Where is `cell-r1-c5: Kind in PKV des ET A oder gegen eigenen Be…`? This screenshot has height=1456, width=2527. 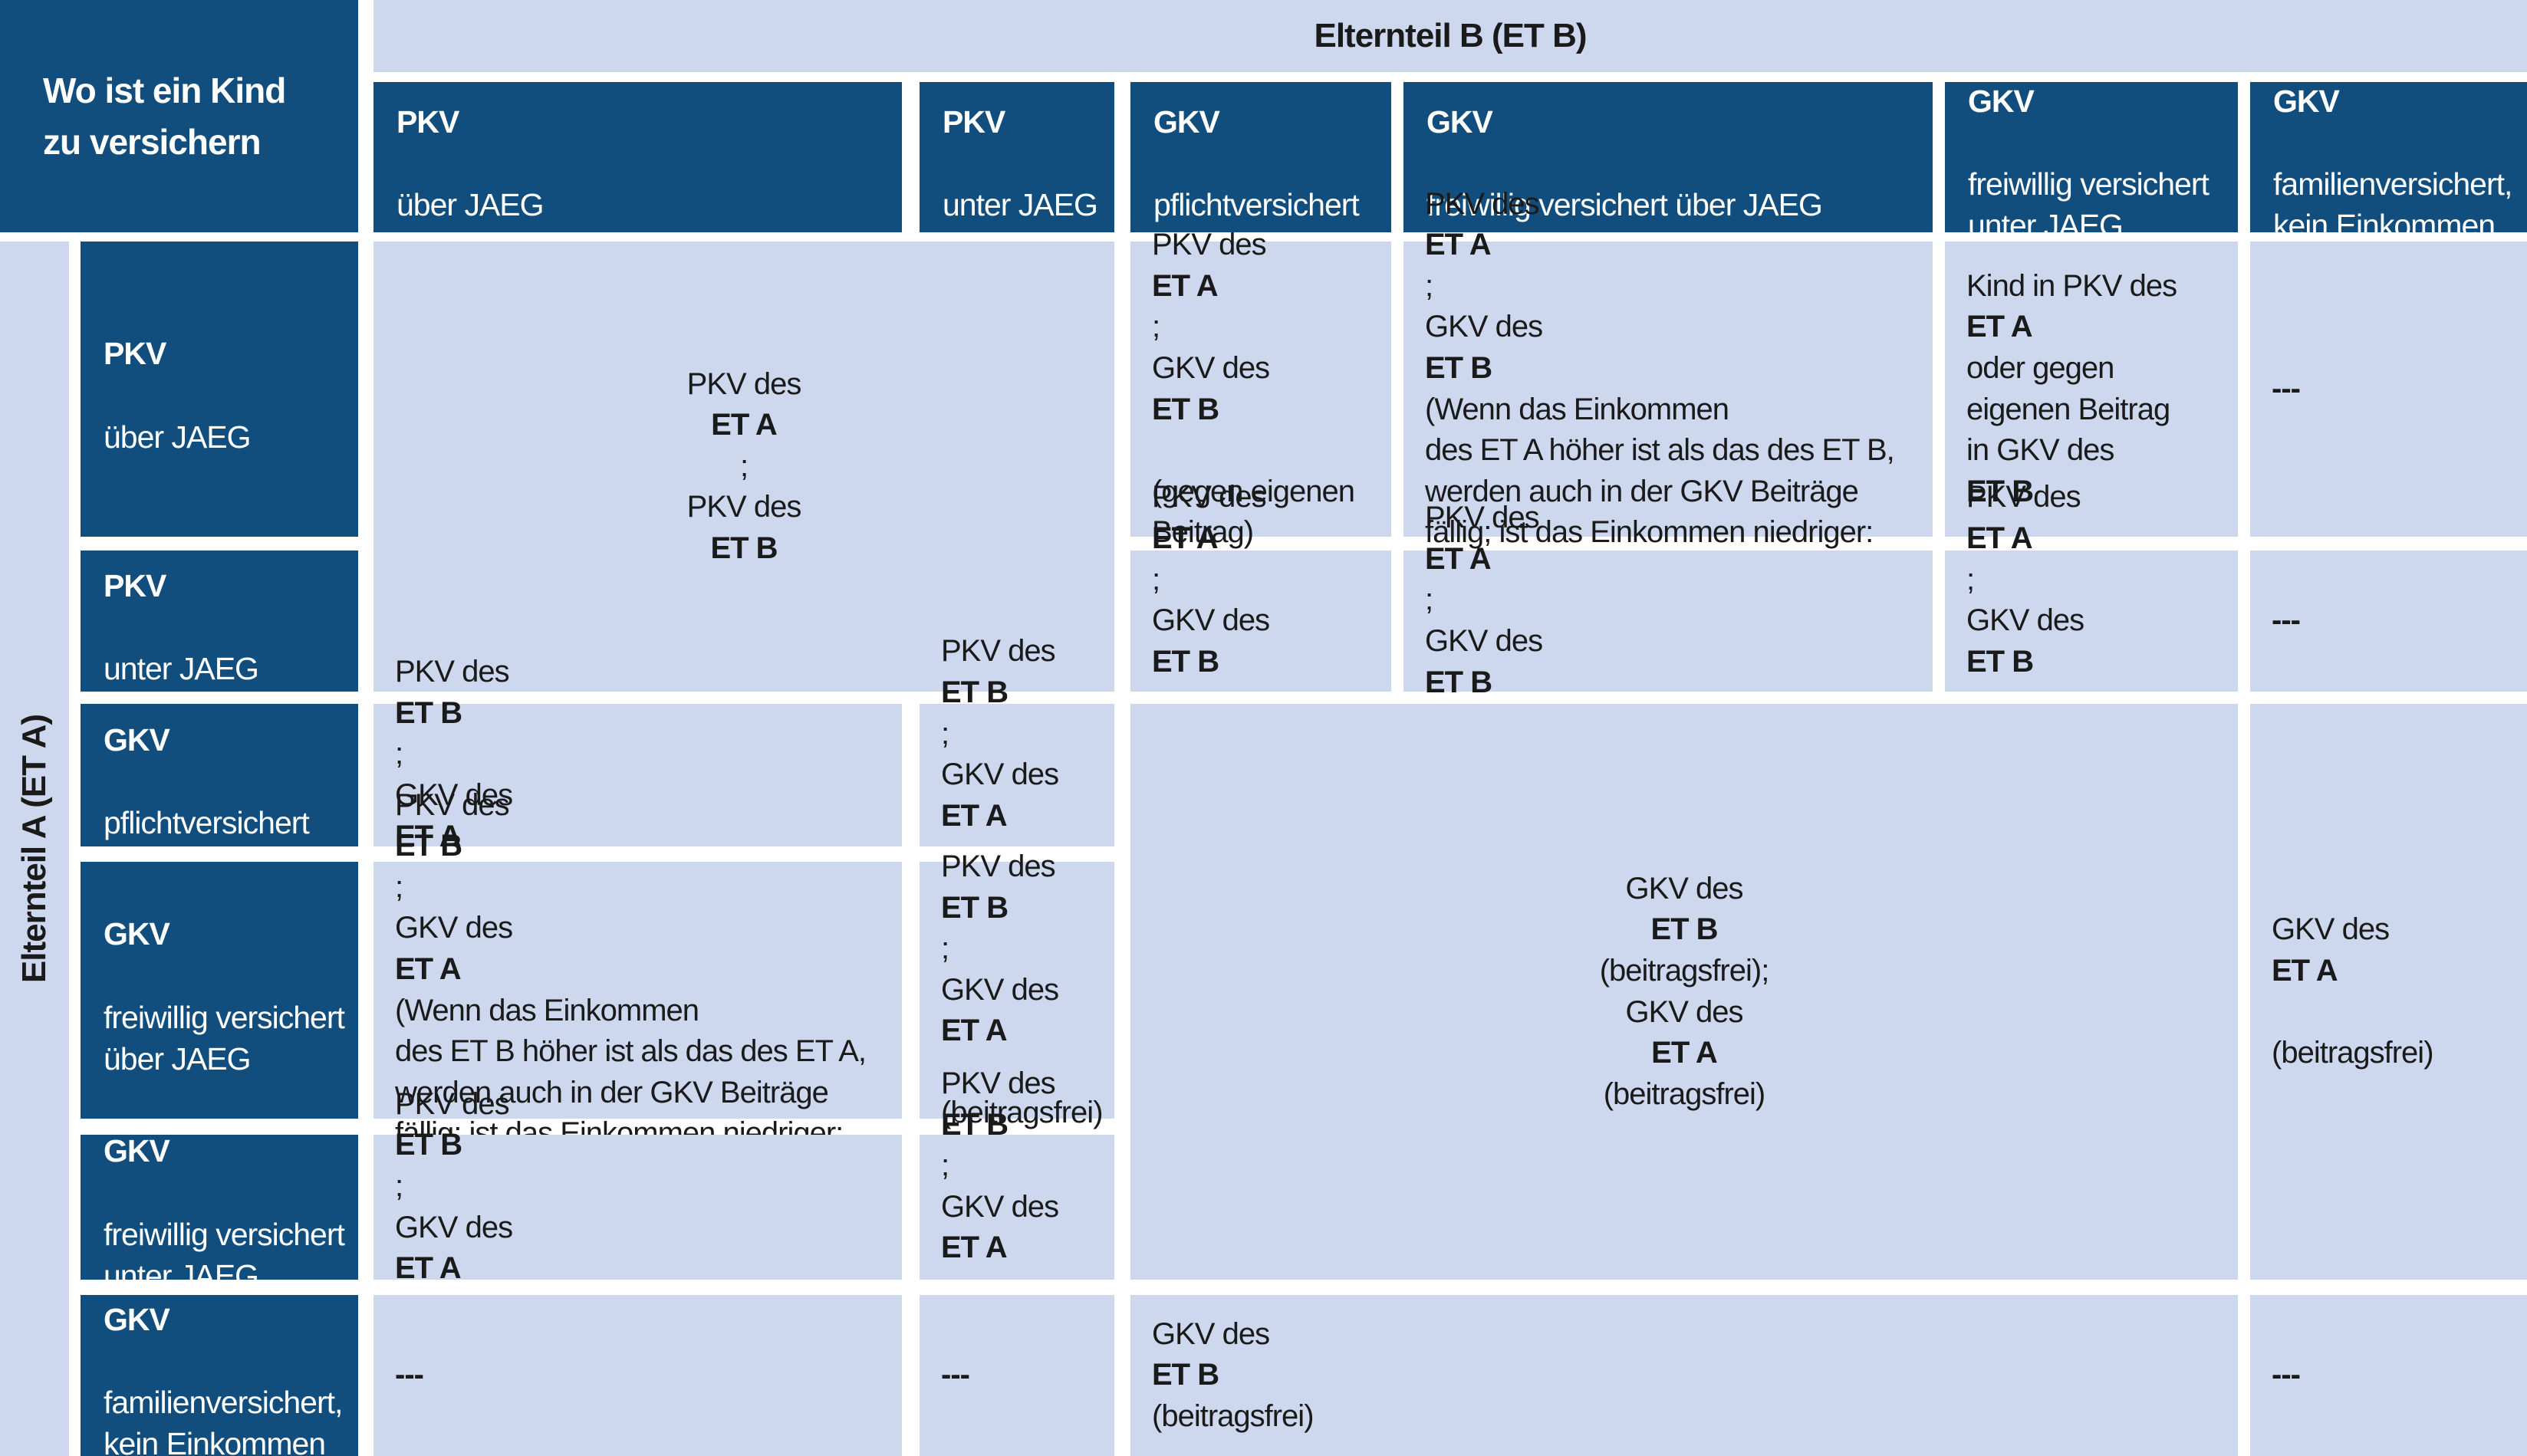
cell-r1-c5: Kind in PKV des ET A oder gegen eigenen Be… is located at coordinates (2091, 389).